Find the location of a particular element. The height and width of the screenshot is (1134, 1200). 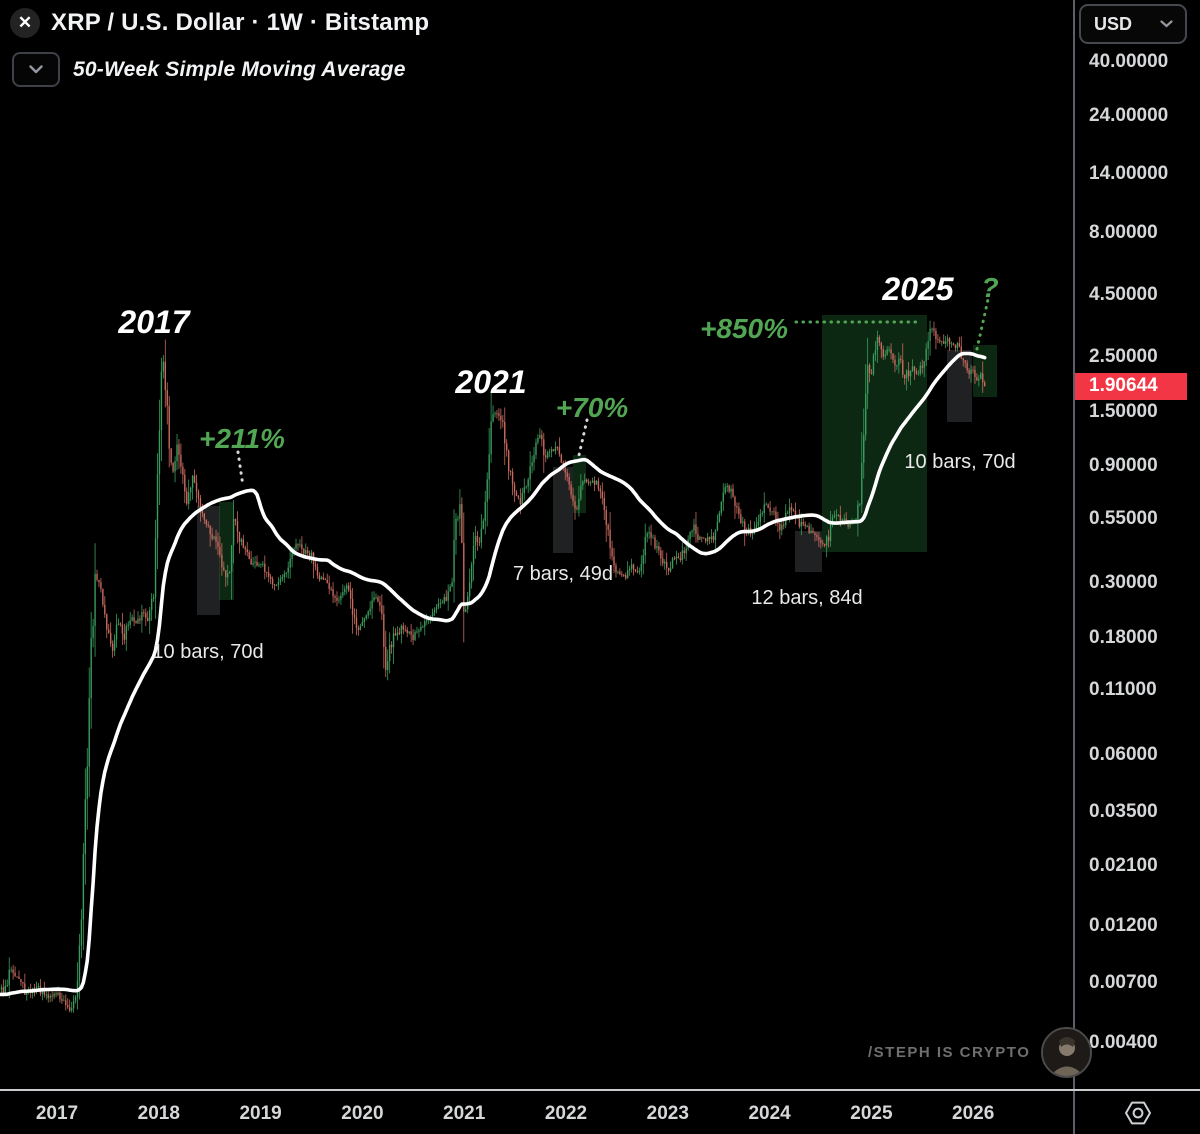

annotation-year: 2021 is located at coordinates (490, 382).